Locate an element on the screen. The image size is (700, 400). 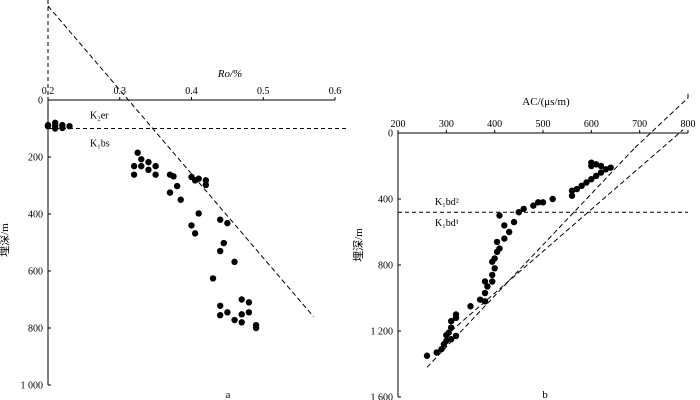
panel-b-x-tick-label: 400 is located at coordinates (494, 124).